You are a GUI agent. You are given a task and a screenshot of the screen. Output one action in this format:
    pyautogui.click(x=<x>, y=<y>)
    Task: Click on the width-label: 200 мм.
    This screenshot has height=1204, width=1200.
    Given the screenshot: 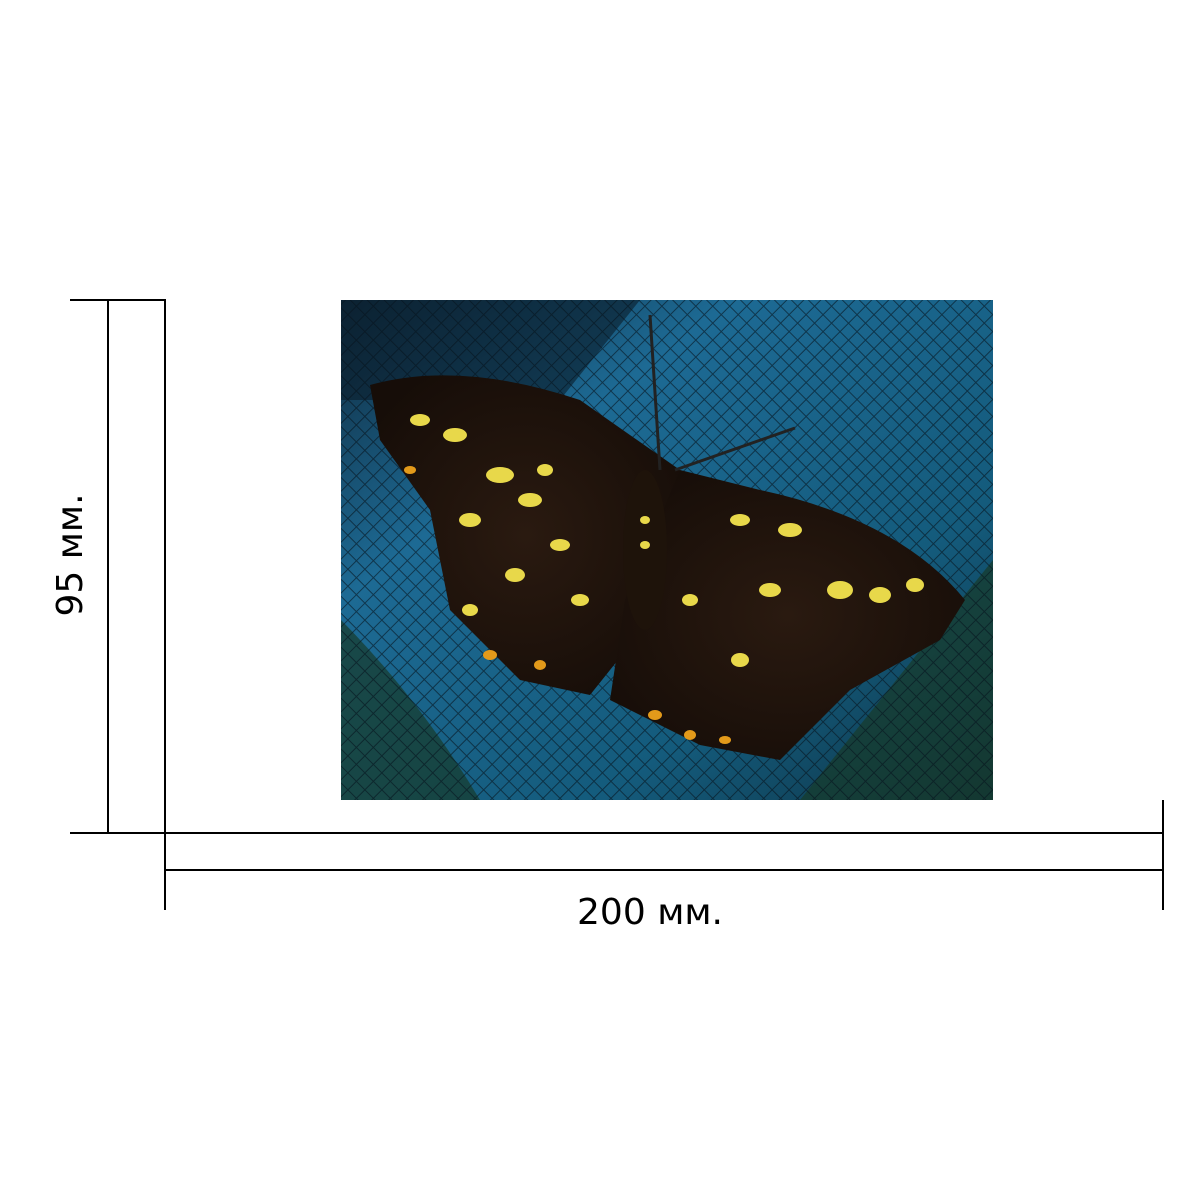 What is the action you would take?
    pyautogui.click(x=650, y=912)
    